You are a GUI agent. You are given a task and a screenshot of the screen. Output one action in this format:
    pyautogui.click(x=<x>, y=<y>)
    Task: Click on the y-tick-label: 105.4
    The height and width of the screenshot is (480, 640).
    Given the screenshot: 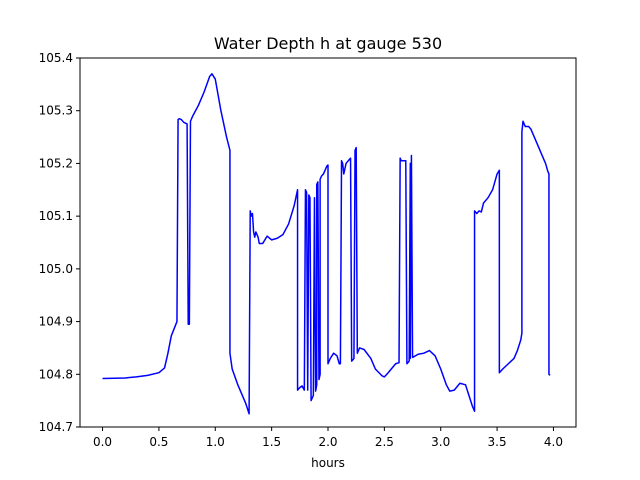 What is the action you would take?
    pyautogui.click(x=56, y=58)
    